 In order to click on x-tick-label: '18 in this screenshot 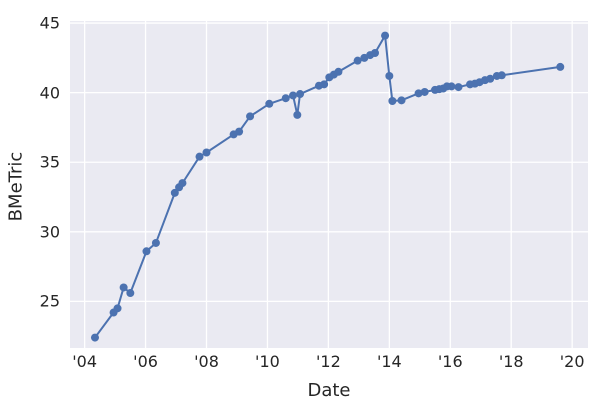, I will do `click(511, 361)`.